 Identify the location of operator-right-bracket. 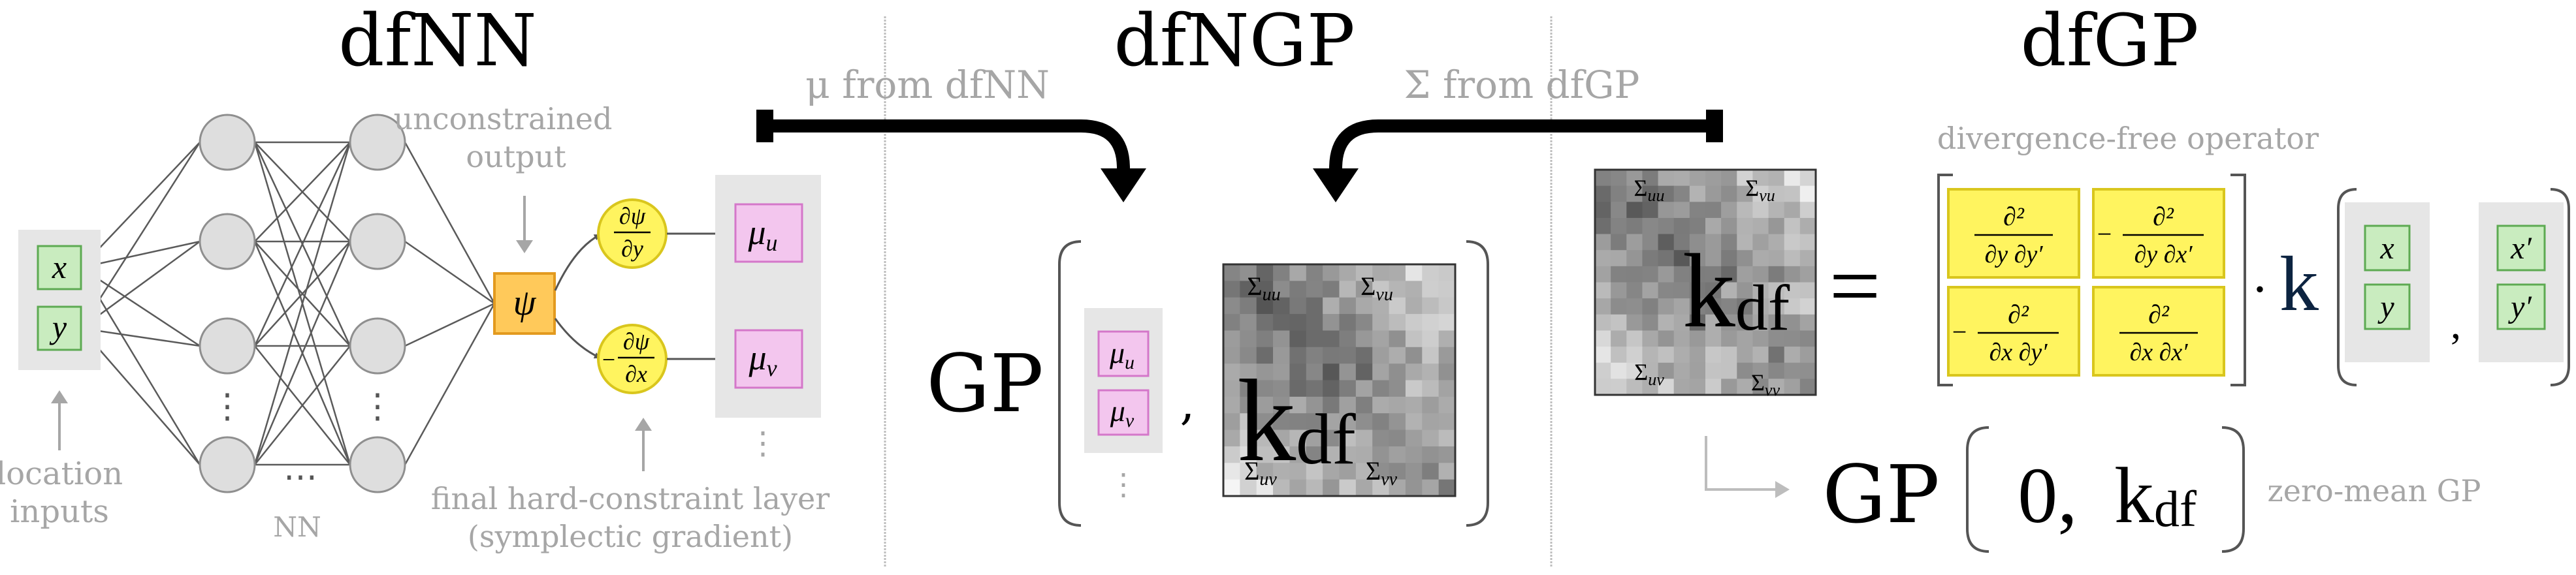
(2238, 280).